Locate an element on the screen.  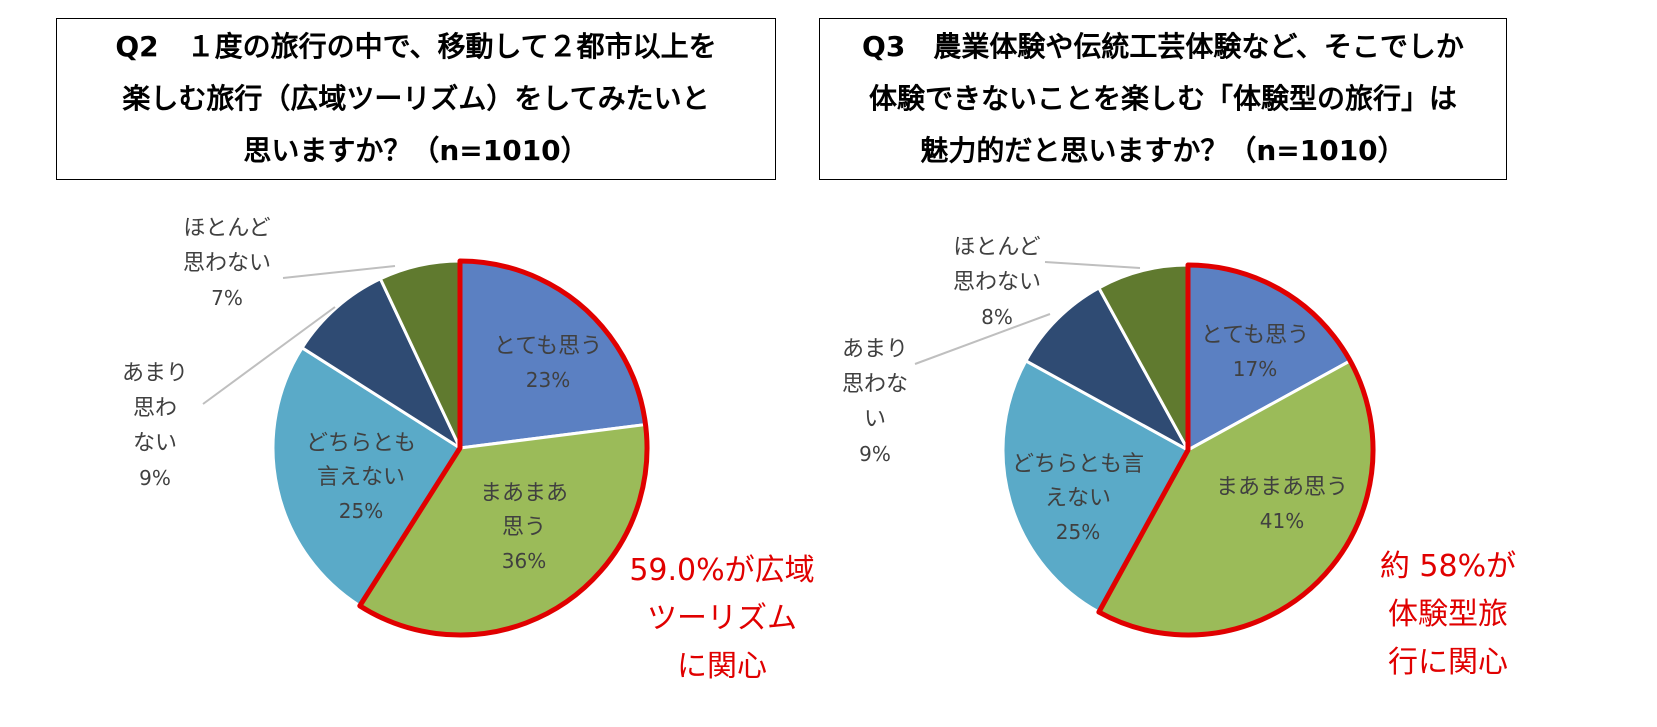
q3-label-not-much-leader-line is located at coordinates (982, 339).